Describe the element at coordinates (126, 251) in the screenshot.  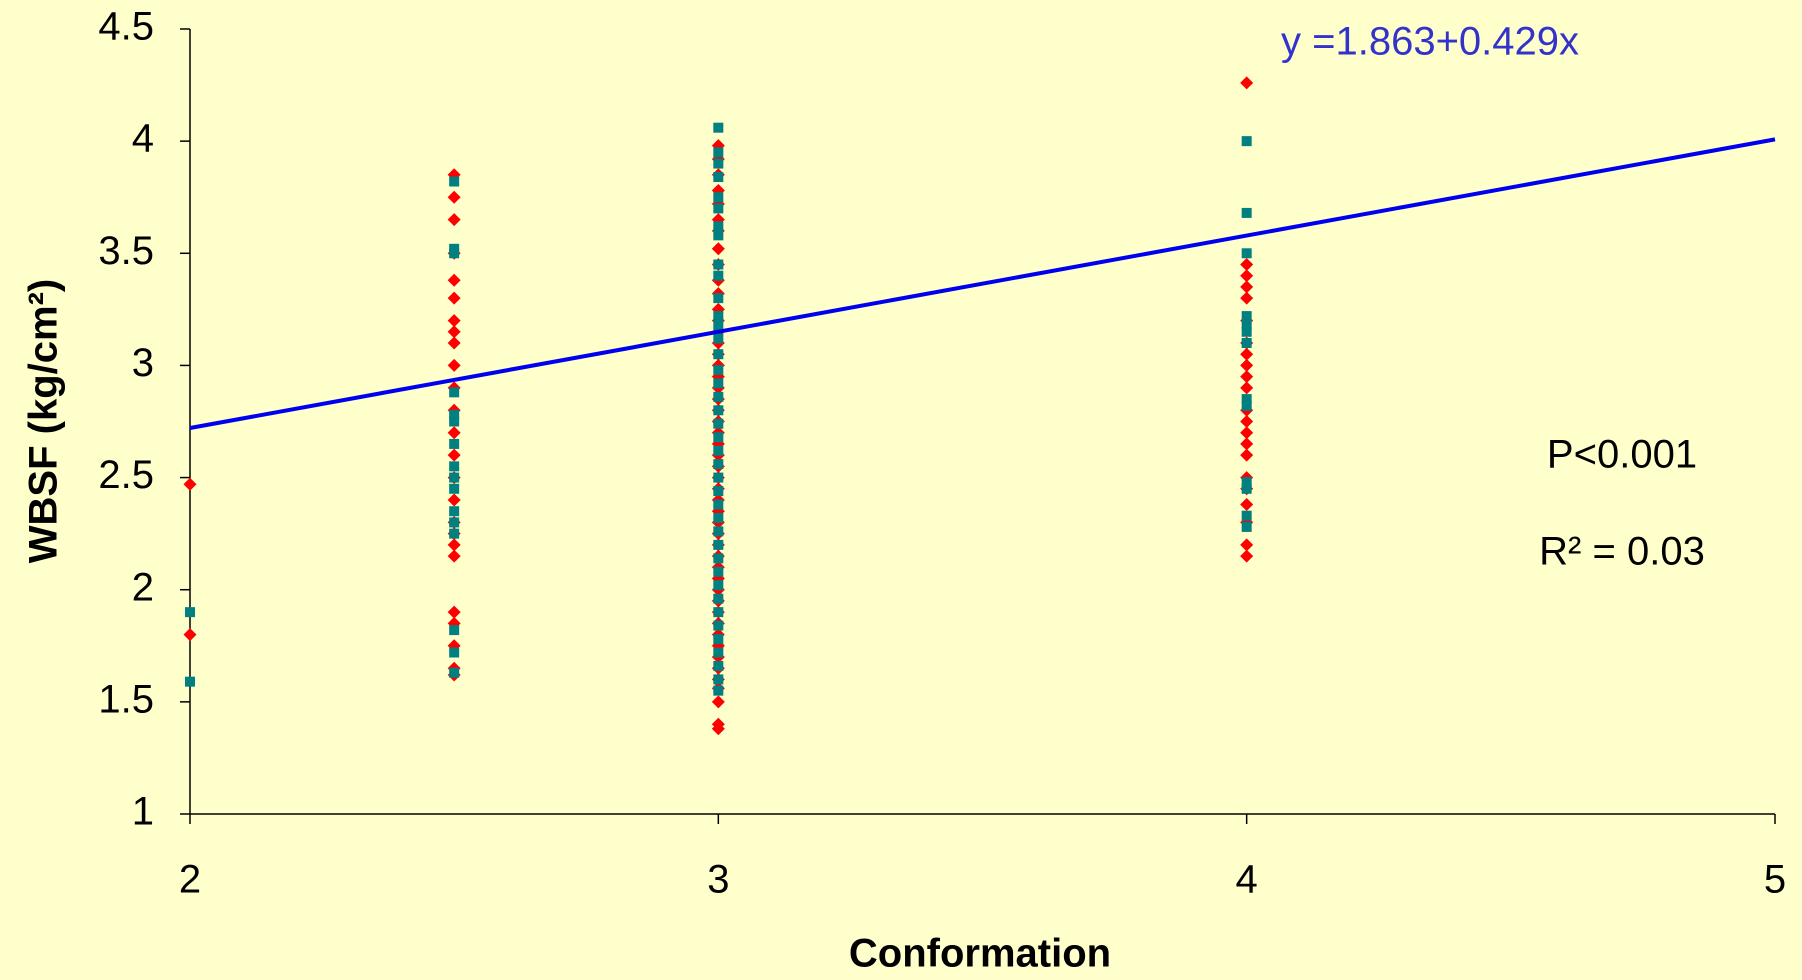
I see `y-tick-label: 3.5` at that location.